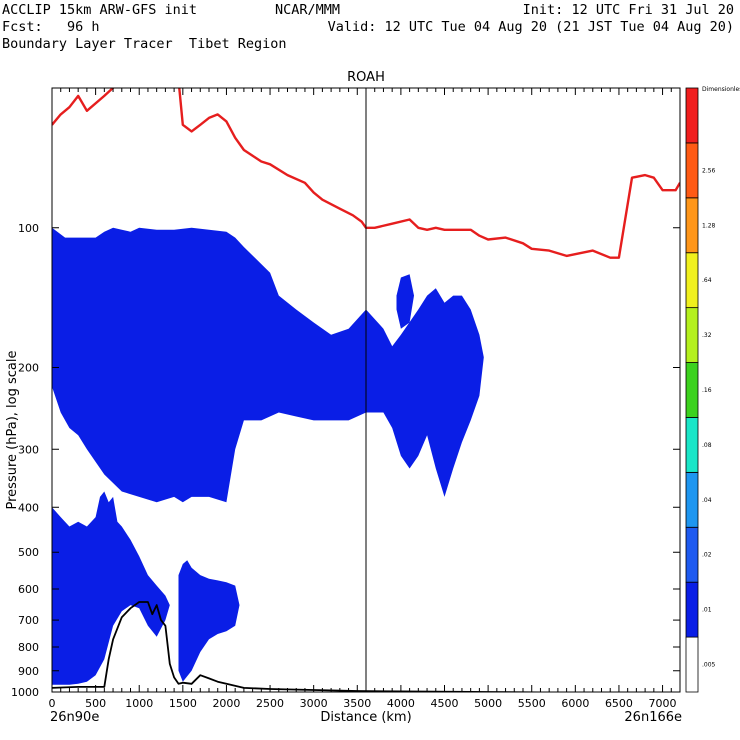 This screenshot has height=740, width=740. Describe the element at coordinates (663, 703) in the screenshot. I see `x-tick-label: 7000` at that location.